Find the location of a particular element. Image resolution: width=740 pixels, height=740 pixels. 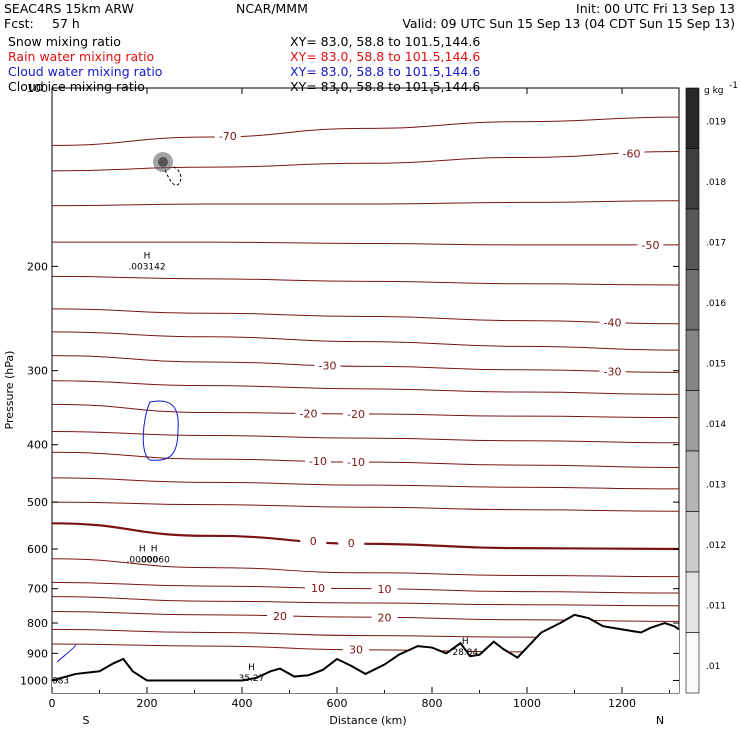

snow-maximum-core is located at coordinates (163, 162).